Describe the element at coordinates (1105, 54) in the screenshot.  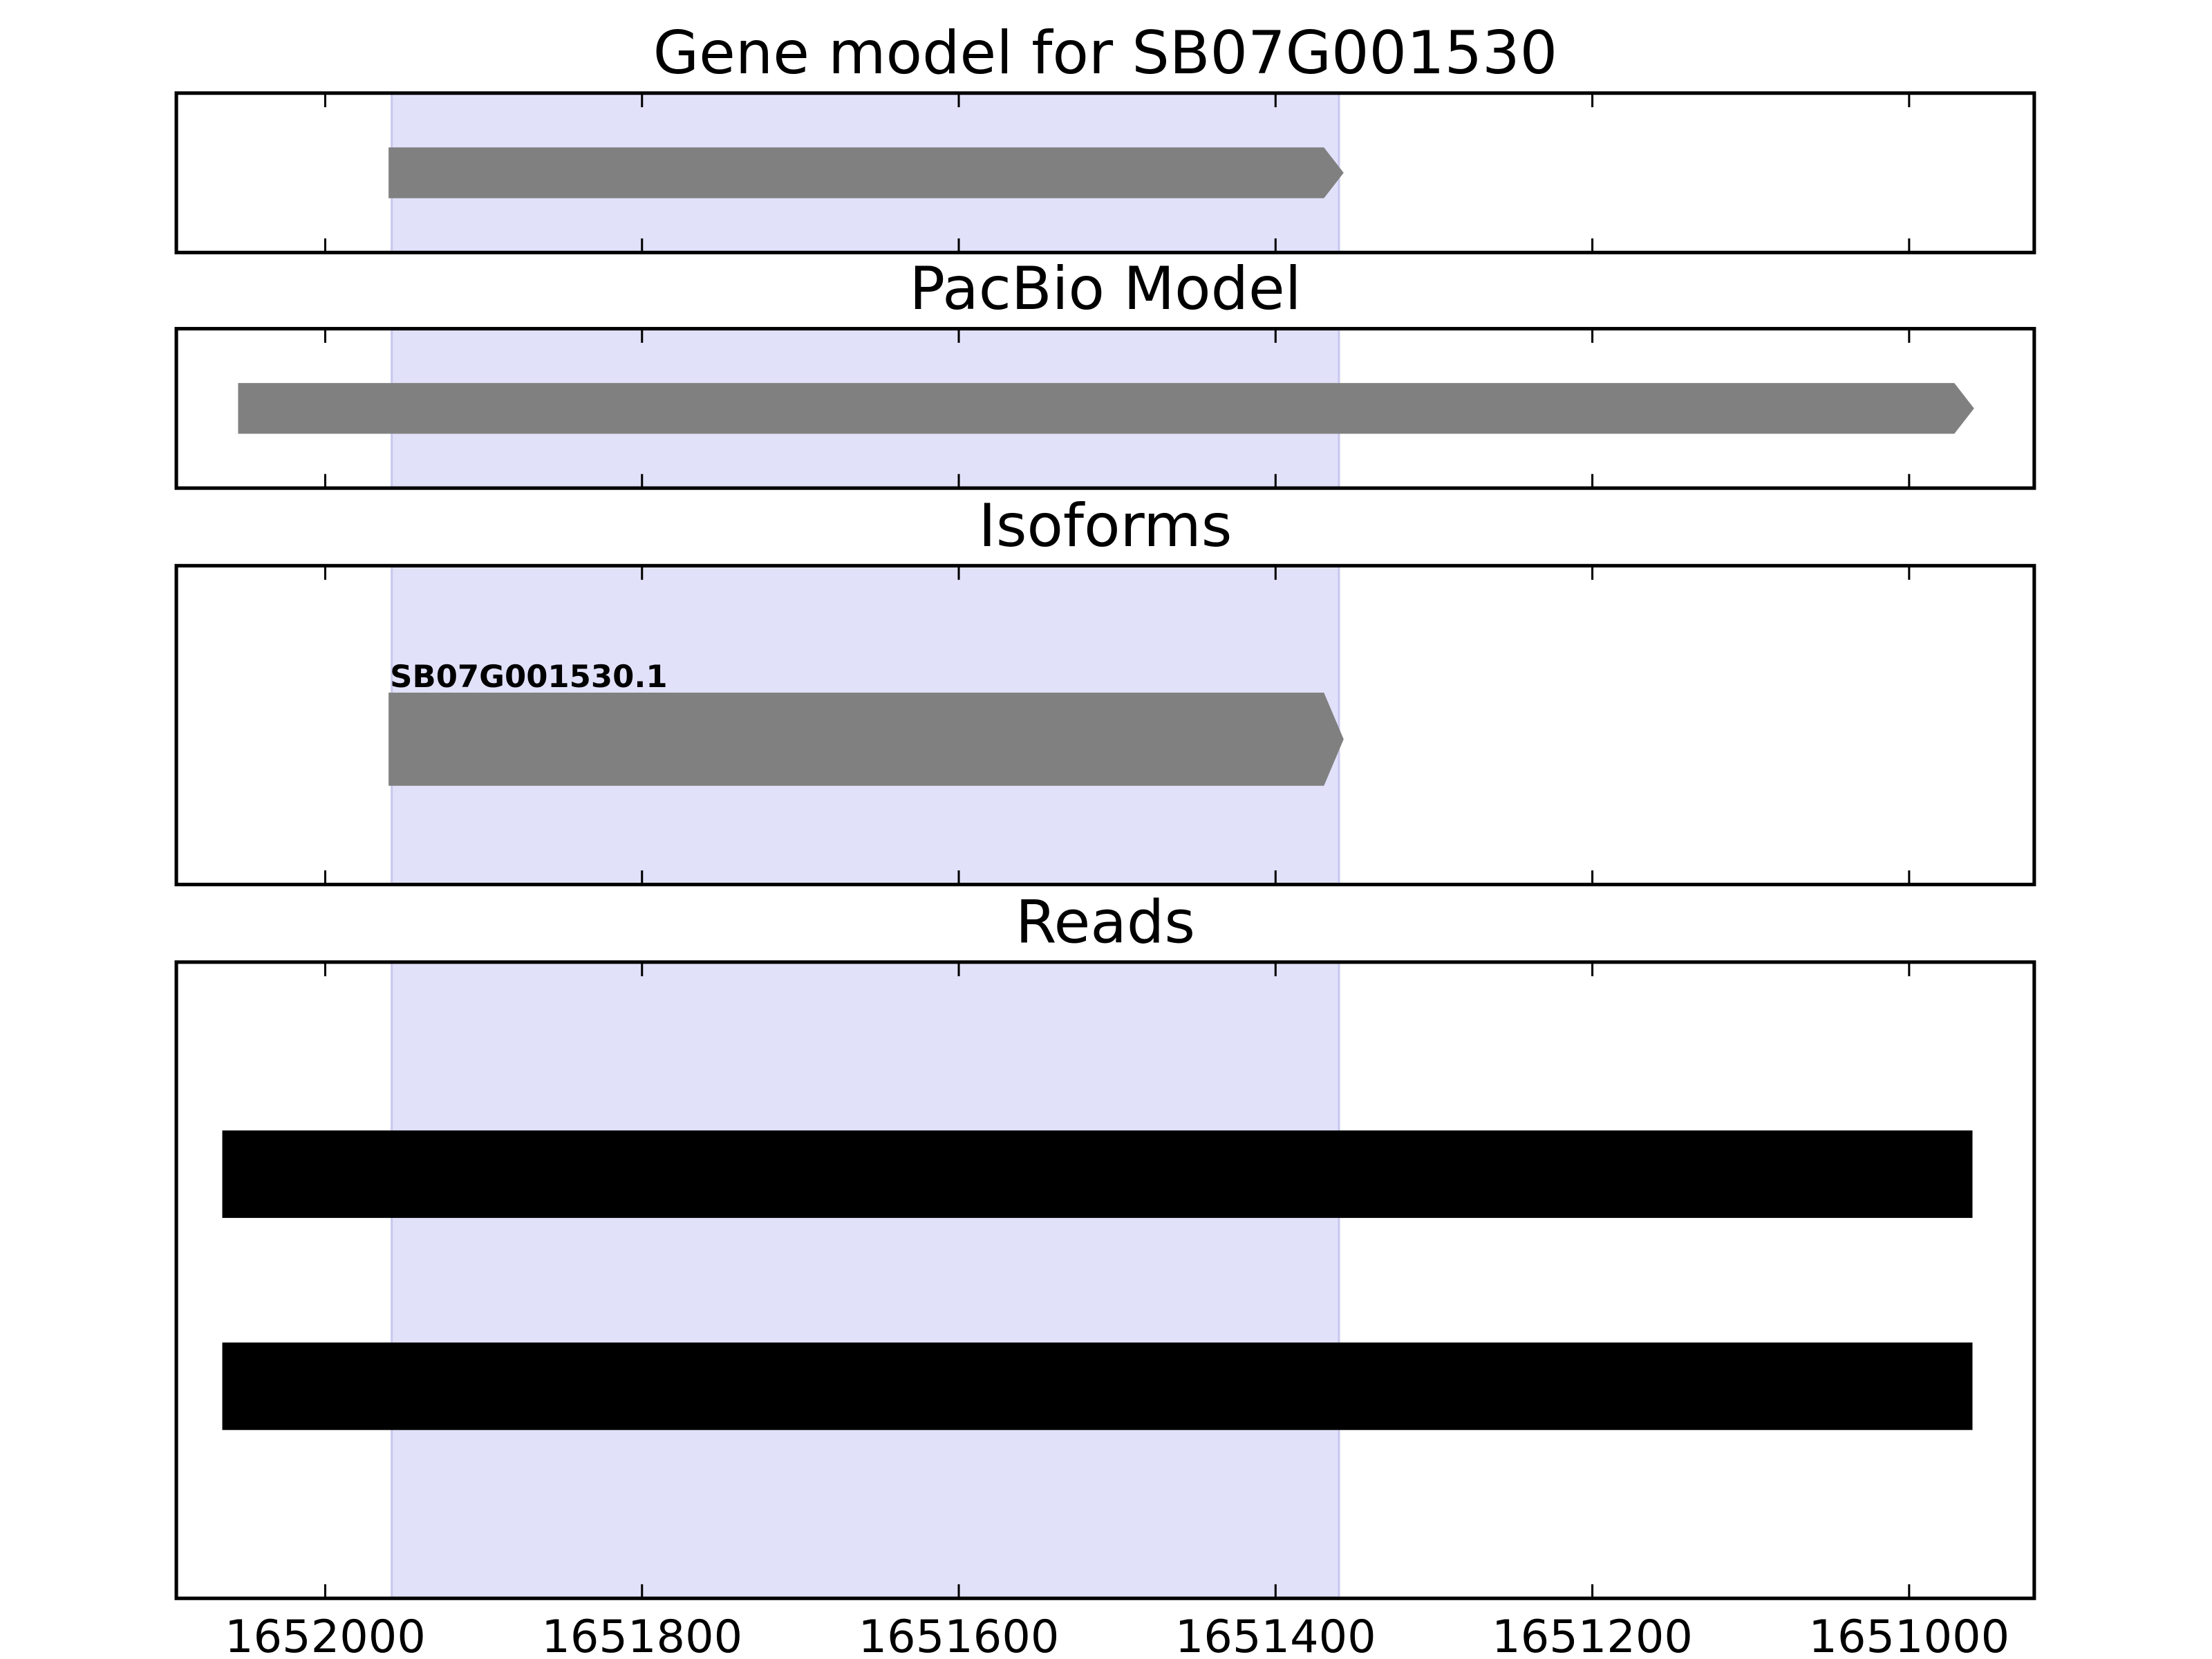
I see `panel-title: Gene model for SB07G001530` at that location.